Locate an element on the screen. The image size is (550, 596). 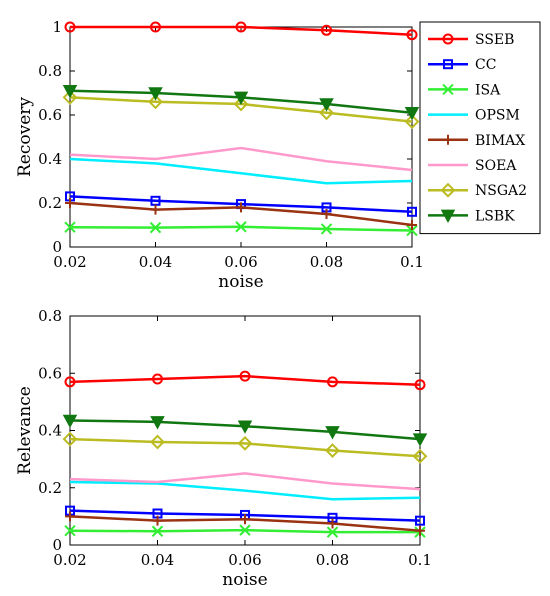
series-lsbk is located at coordinates (245, 430).